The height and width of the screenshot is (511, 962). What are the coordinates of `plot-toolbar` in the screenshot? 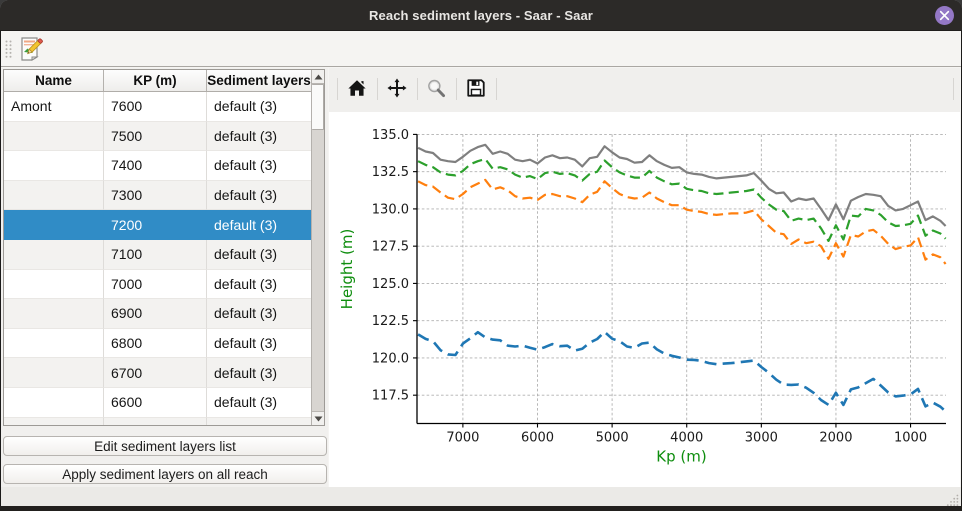 It's located at (644, 90).